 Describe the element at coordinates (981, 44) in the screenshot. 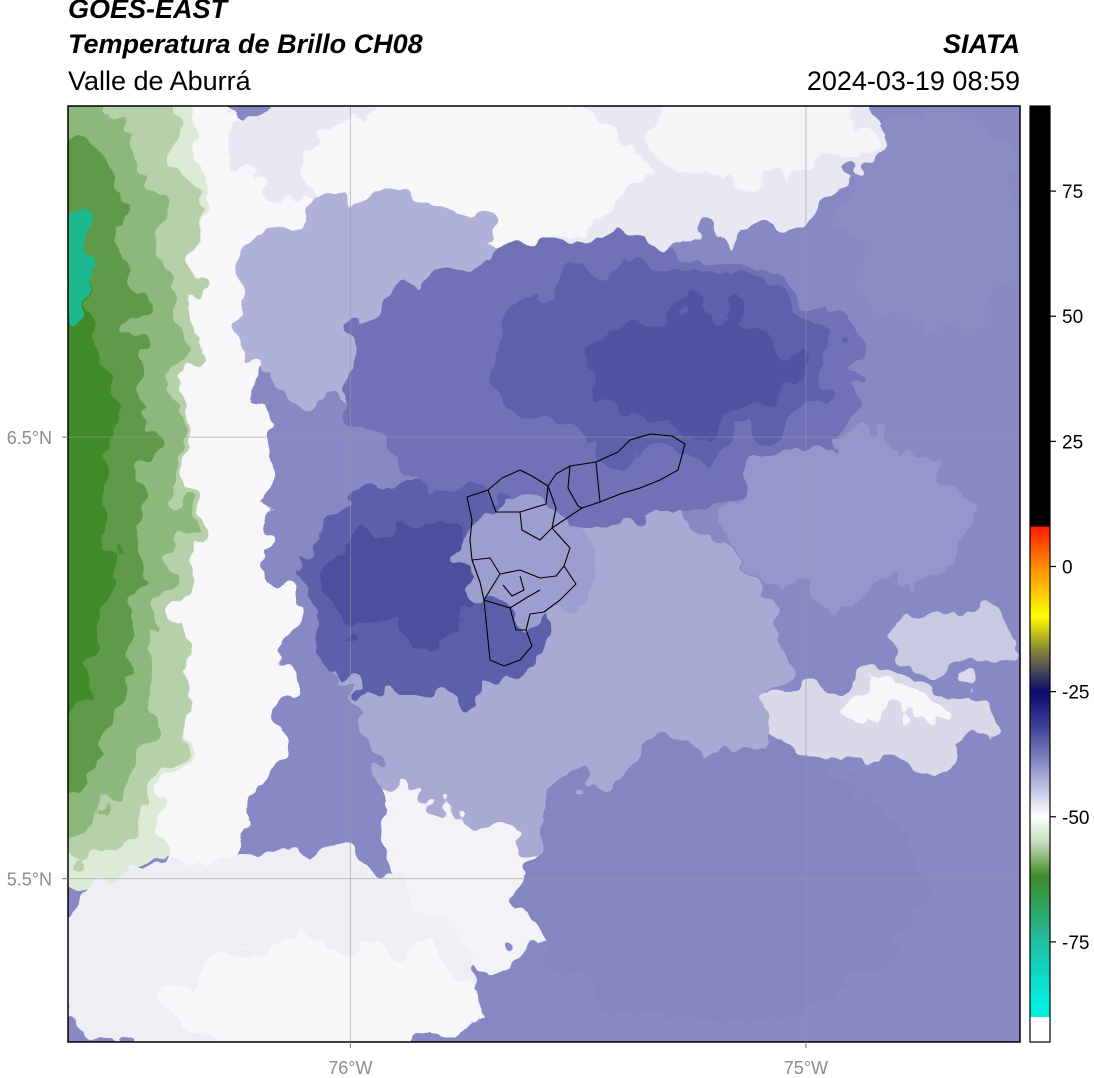

I see `organization-label: SIATA` at that location.